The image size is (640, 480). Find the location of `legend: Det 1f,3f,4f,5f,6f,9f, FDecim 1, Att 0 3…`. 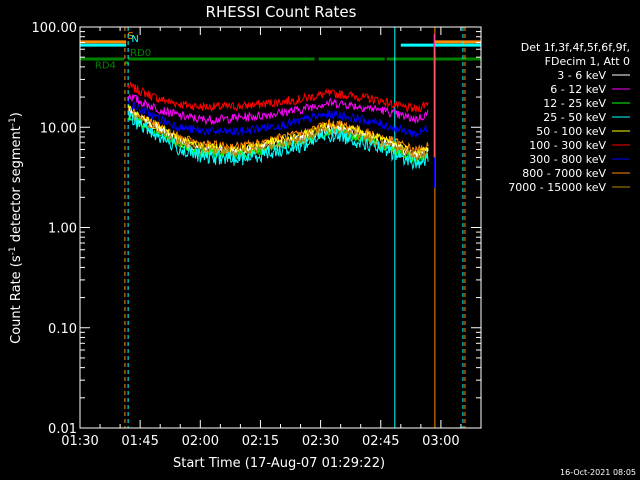

legend: Det 1f,3f,4f,5f,6f,9f, FDecim 1, Att 0 3… is located at coordinates (569, 117).